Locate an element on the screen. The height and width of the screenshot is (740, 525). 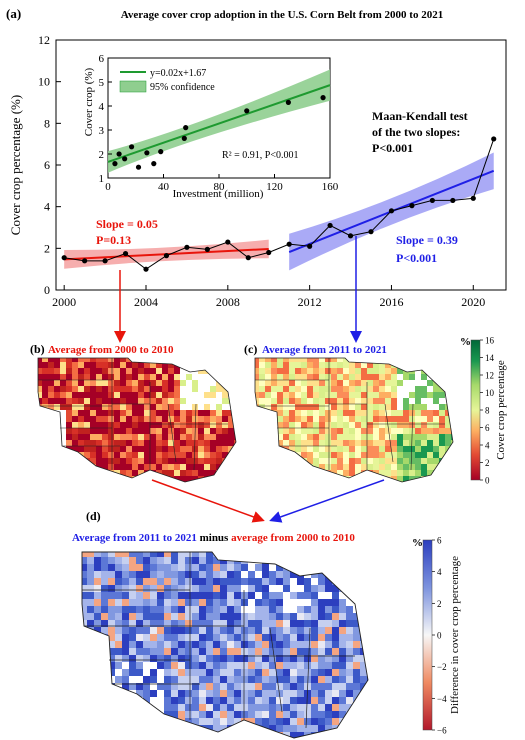
x-tick-label: 2016 is located at coordinates (391, 302).